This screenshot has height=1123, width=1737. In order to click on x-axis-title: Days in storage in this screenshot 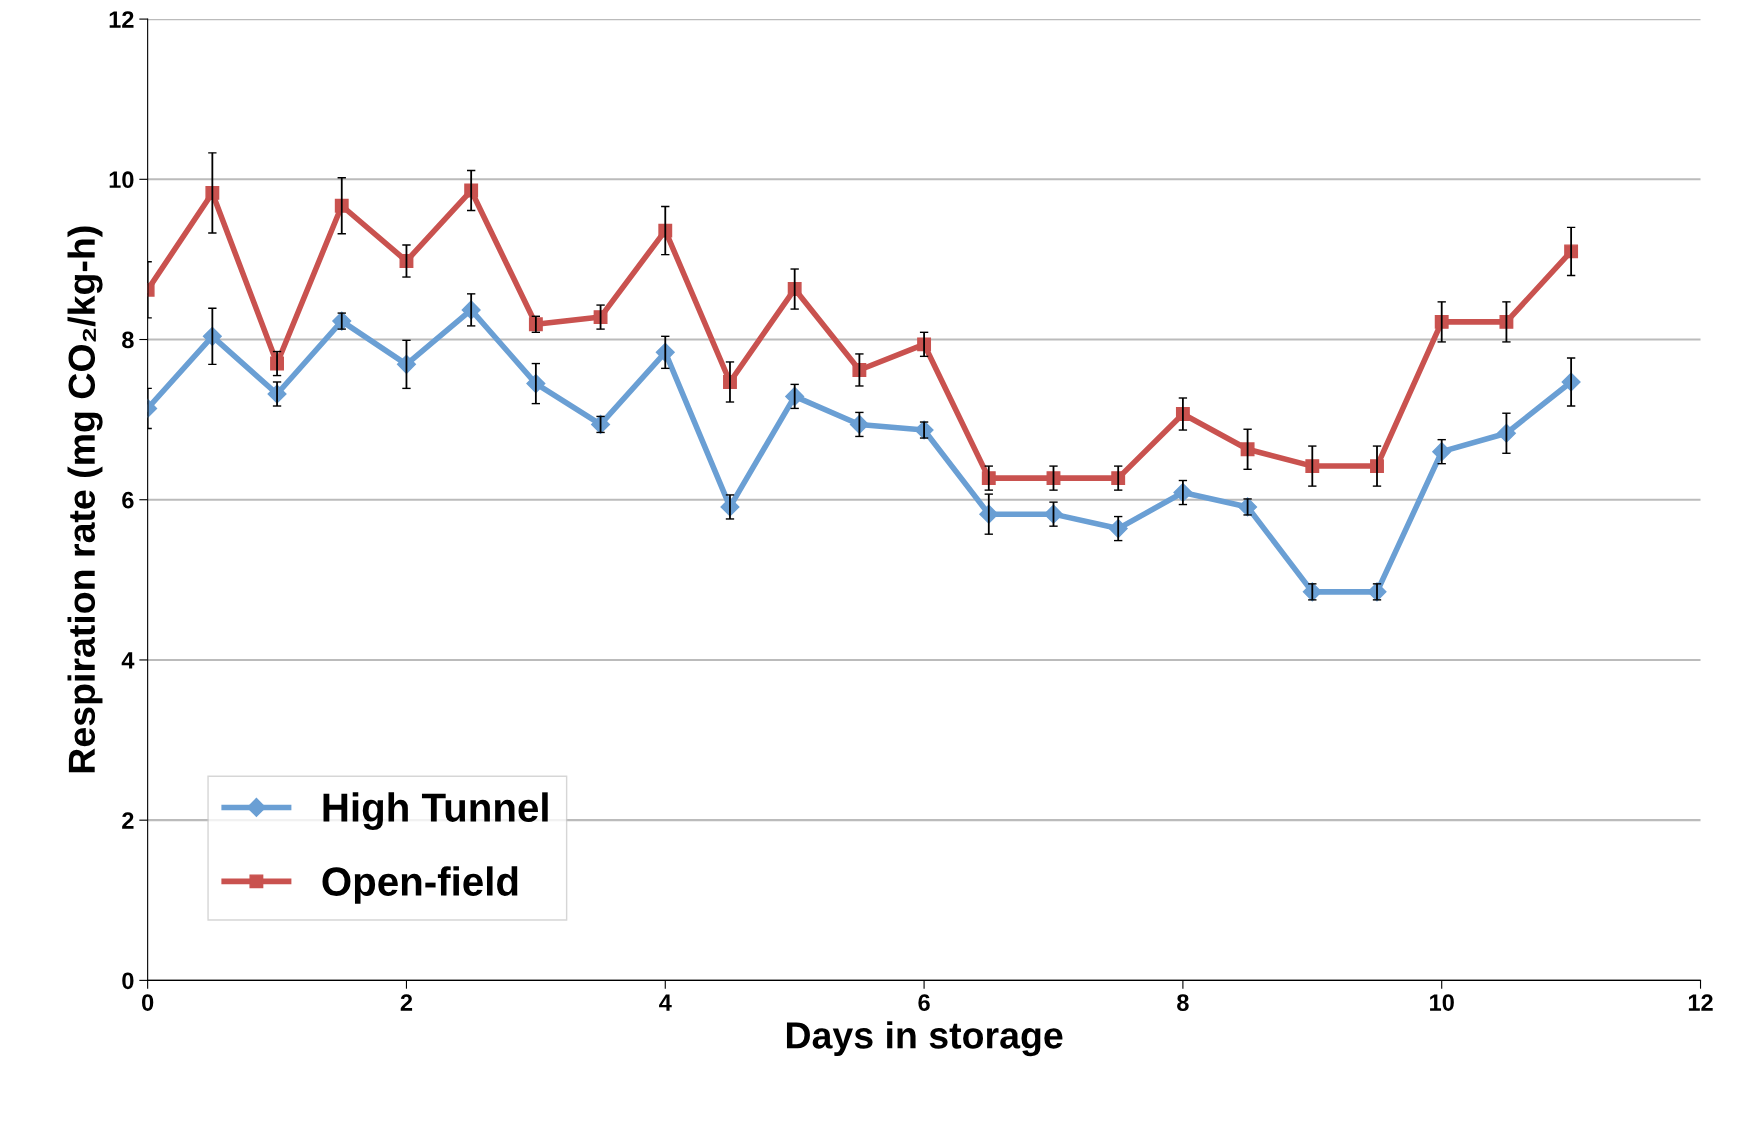, I will do `click(924, 1039)`.